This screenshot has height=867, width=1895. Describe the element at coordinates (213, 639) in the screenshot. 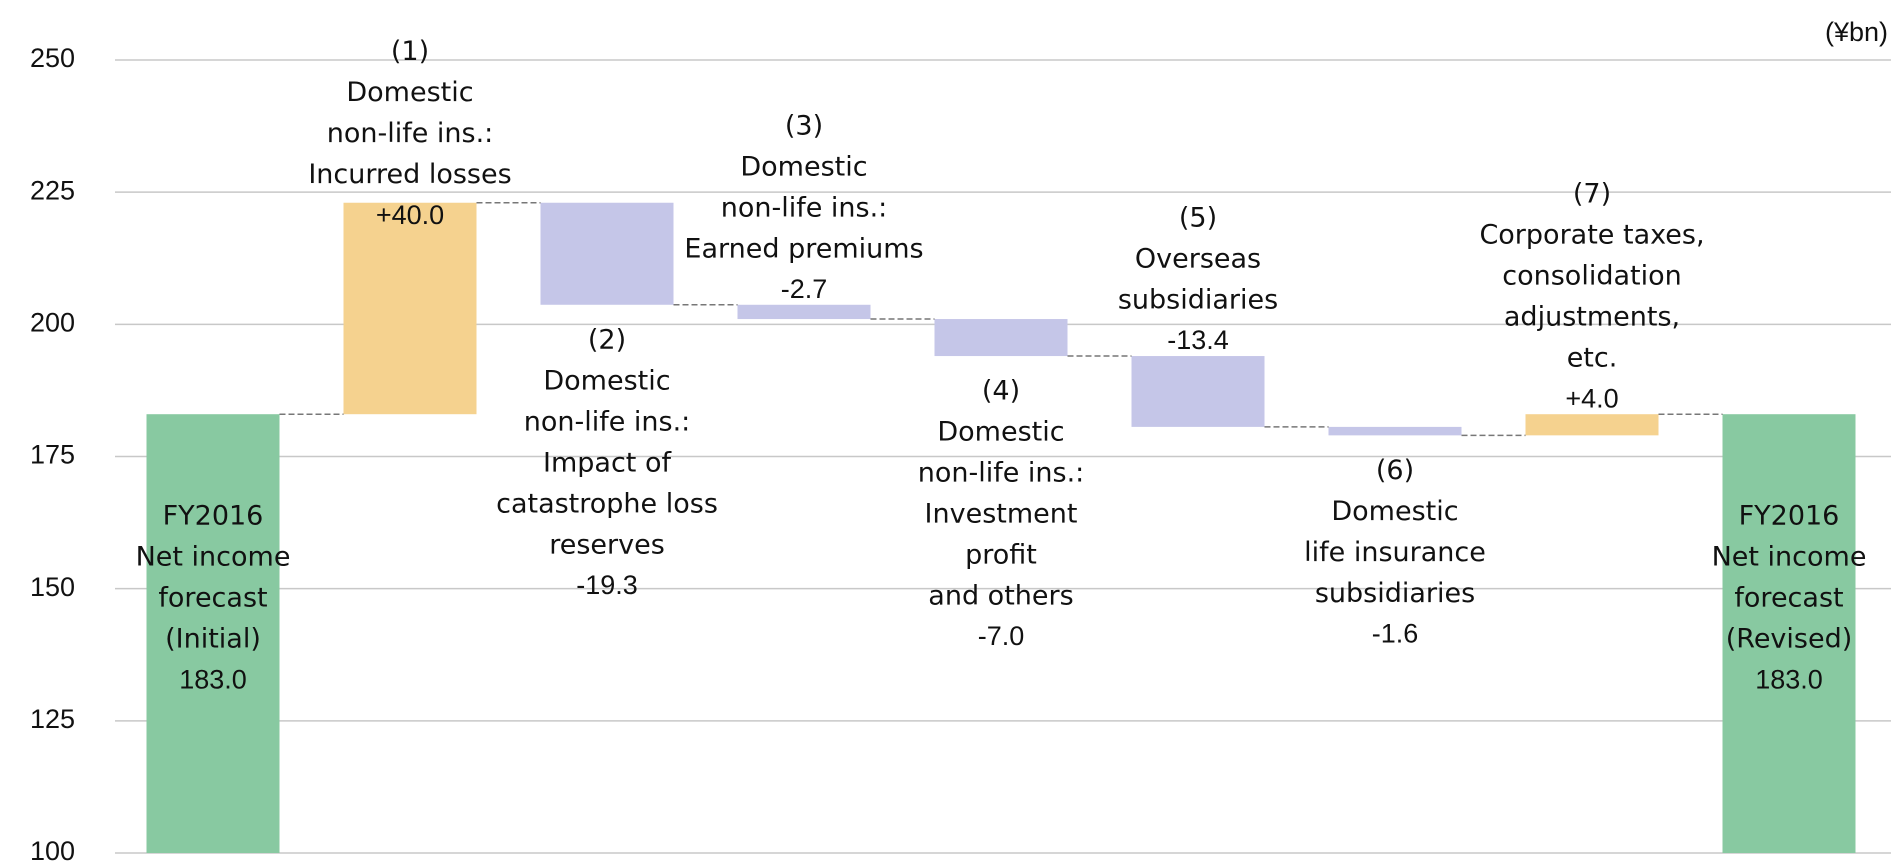

I see `category-label: (Initial)` at that location.